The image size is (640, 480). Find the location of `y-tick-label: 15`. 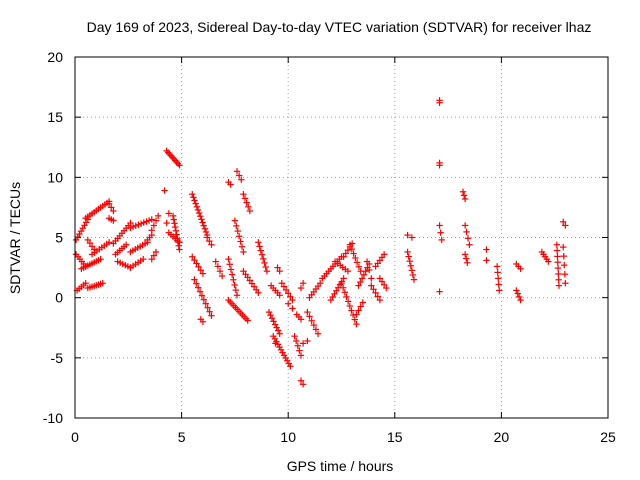

y-tick-label: 15 is located at coordinates (55, 117).